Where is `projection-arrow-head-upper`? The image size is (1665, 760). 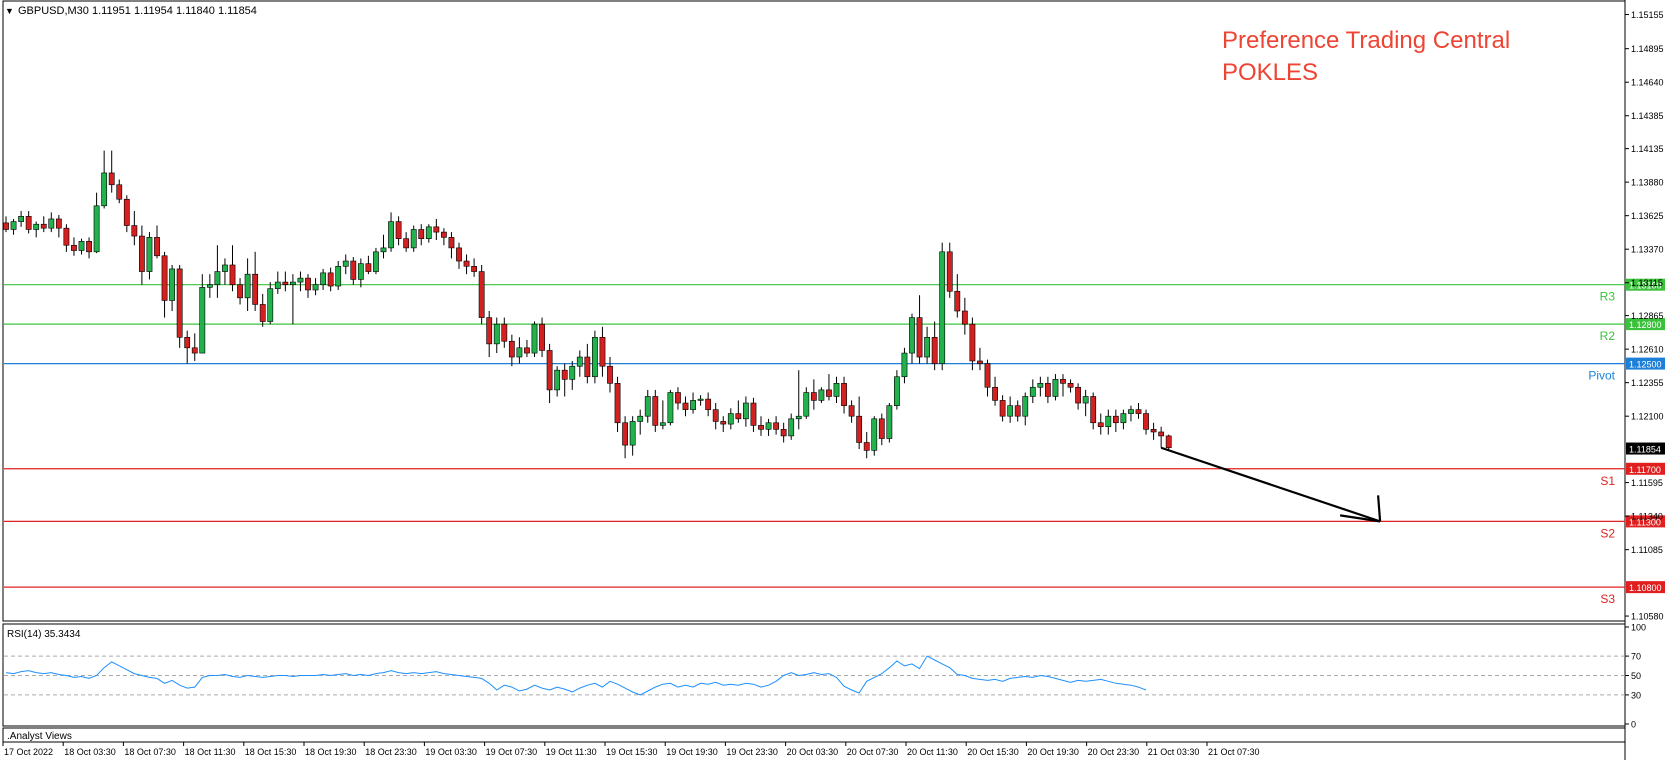 projection-arrow-head-upper is located at coordinates (1379, 508).